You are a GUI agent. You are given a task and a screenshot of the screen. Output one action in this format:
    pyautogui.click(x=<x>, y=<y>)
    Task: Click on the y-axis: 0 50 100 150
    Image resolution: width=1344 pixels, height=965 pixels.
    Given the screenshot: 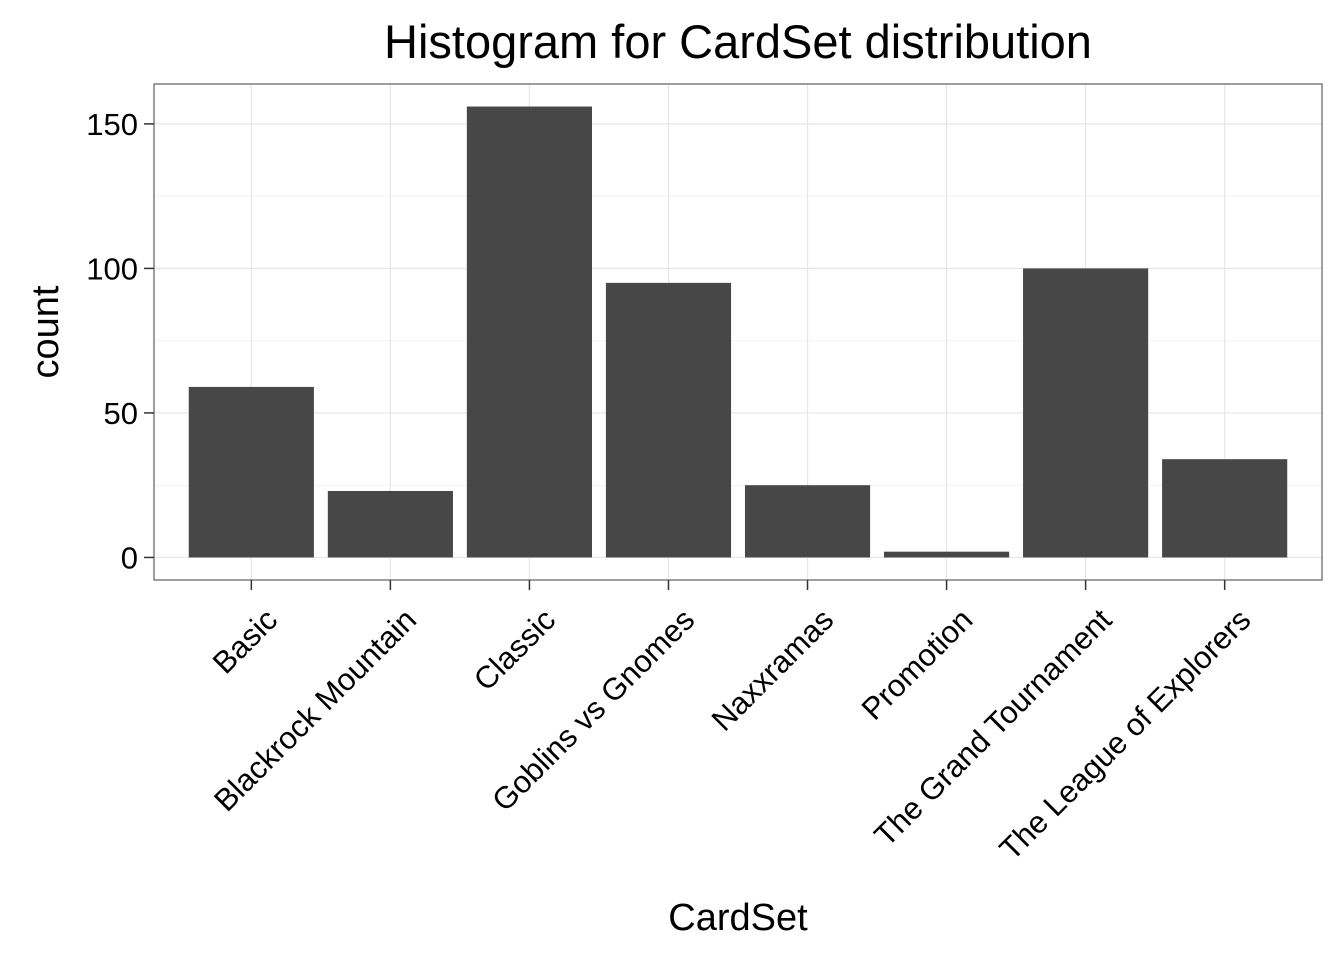 What is the action you would take?
    pyautogui.click(x=120, y=341)
    